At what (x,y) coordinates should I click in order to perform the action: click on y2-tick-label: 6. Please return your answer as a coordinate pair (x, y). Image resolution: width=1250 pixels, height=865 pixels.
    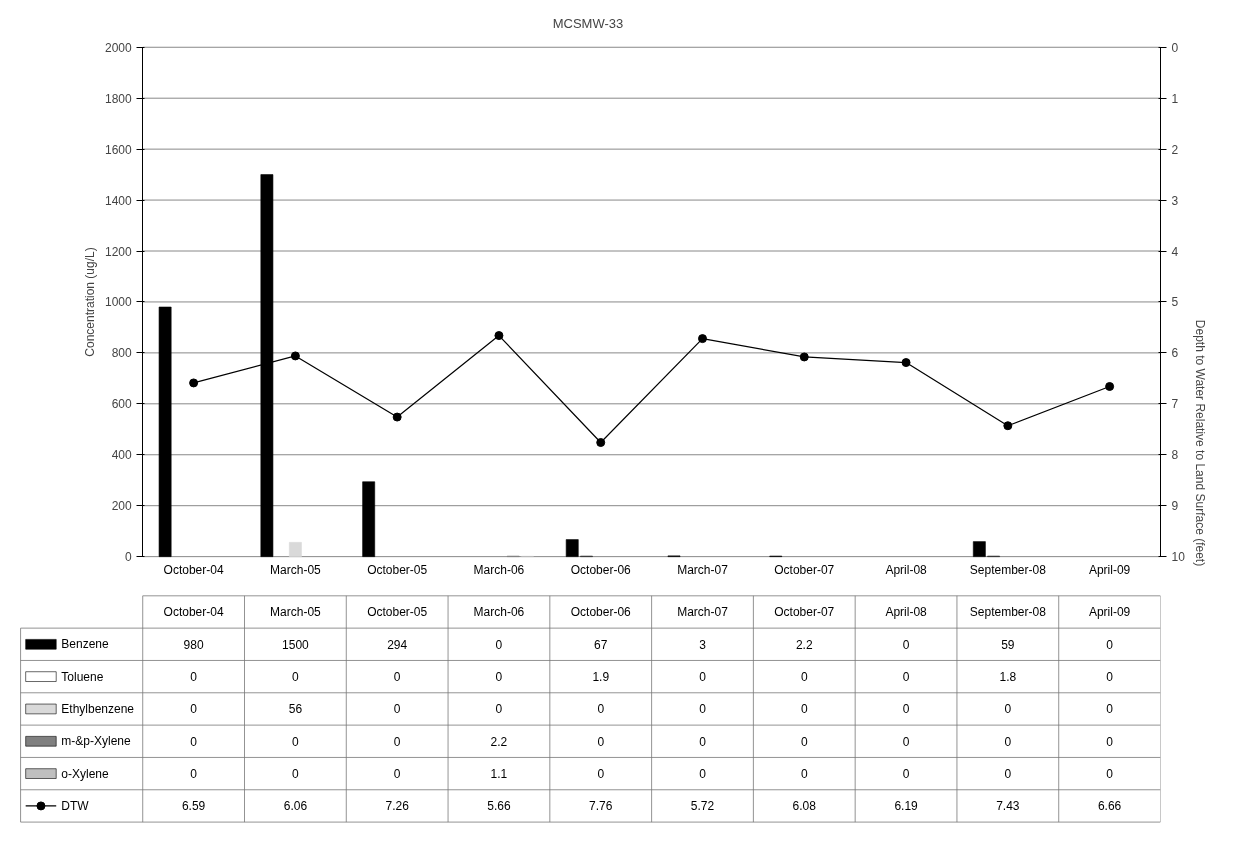
    Looking at the image, I should click on (1175, 353).